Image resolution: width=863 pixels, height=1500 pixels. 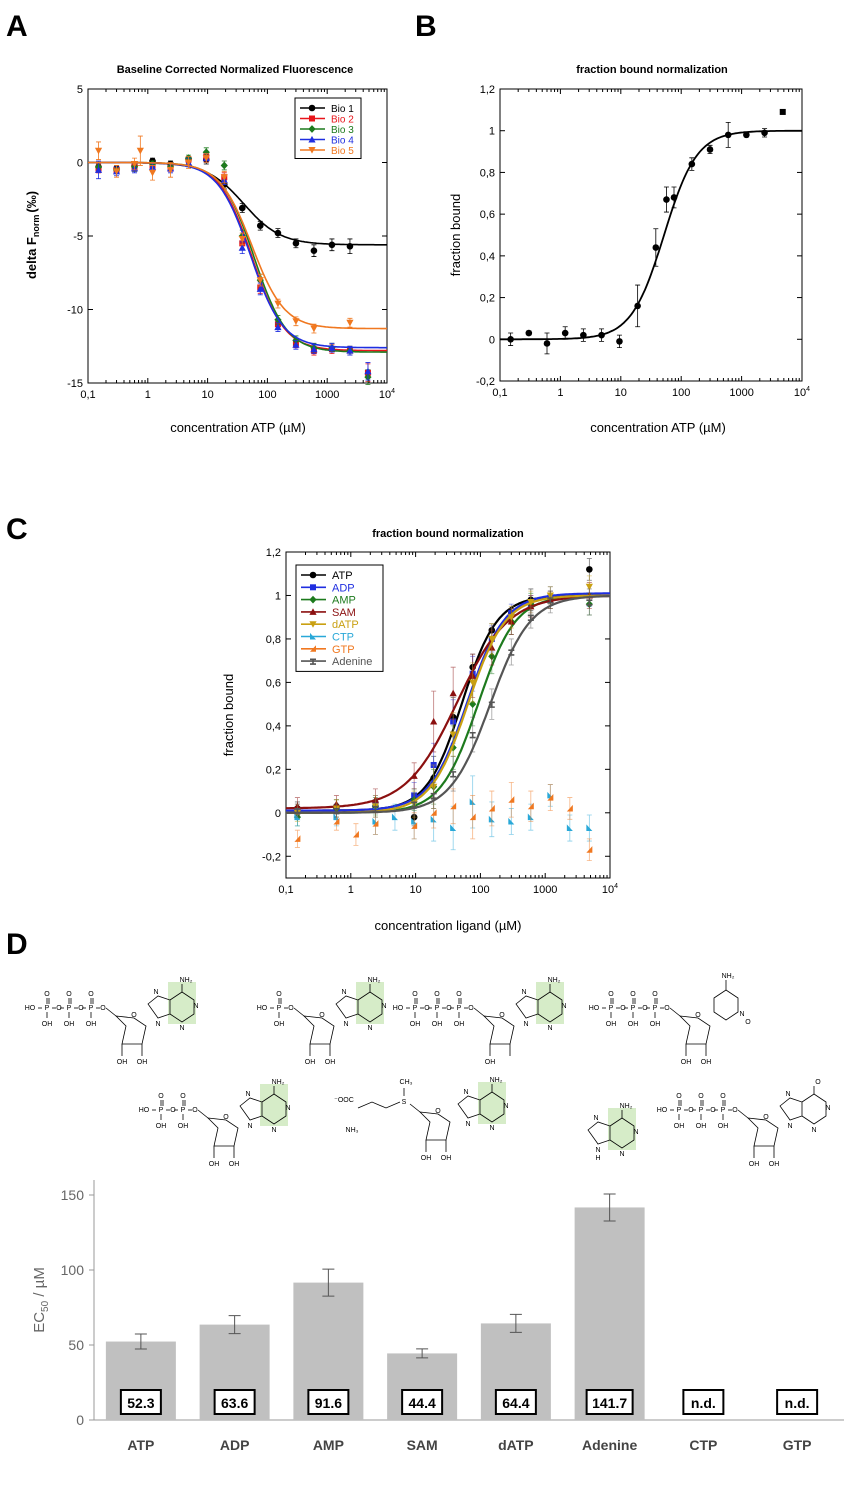 I want to click on panel-label-b: B, so click(x=426, y=26).